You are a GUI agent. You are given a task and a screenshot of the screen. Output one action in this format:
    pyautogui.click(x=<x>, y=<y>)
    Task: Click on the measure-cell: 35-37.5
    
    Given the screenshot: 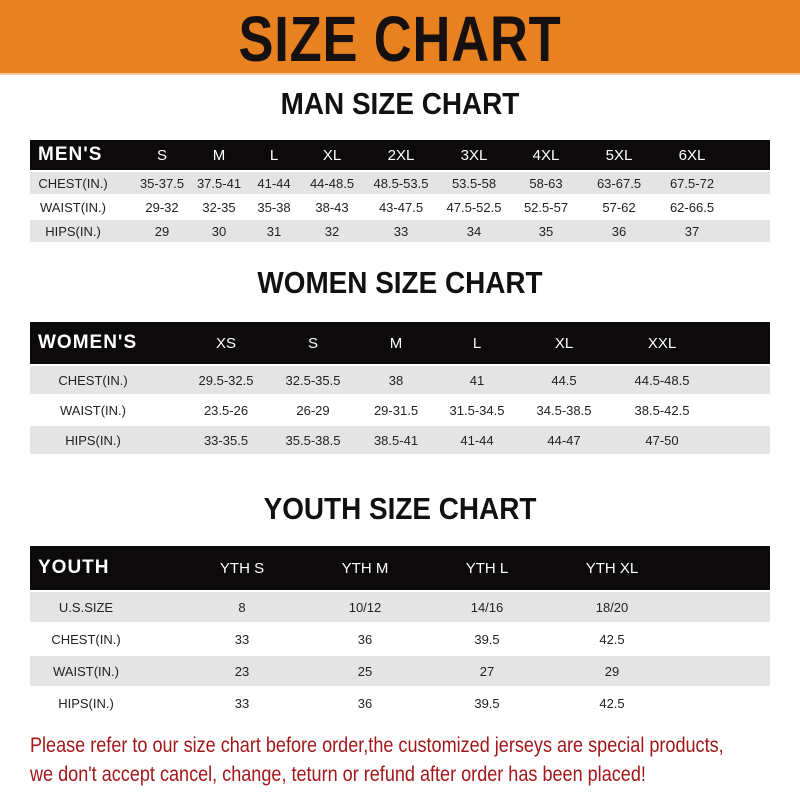 What is the action you would take?
    pyautogui.click(x=162, y=183)
    